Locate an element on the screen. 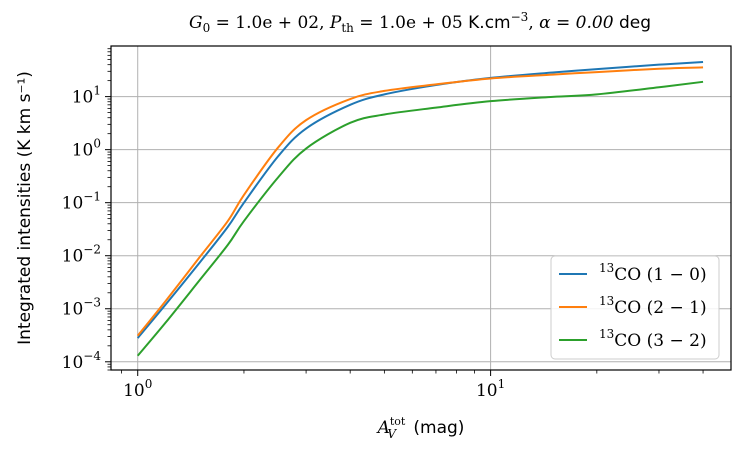 This screenshot has height=451, width=743. x-tick-label: 10¹ is located at coordinates (490, 389).